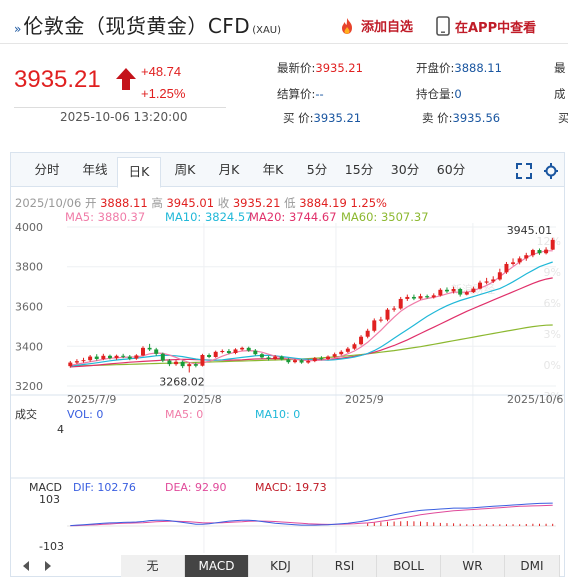  Describe the element at coordinates (45, 487) in the screenshot. I see `macd-title: MACD` at that location.